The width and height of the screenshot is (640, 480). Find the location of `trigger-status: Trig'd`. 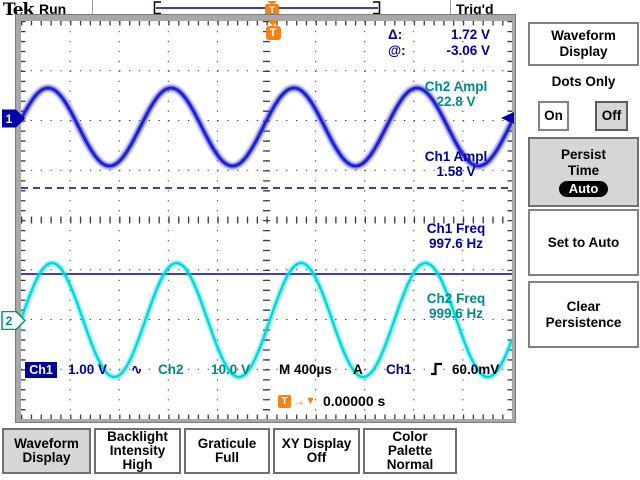

trigger-status: Trig'd is located at coordinates (475, 9).